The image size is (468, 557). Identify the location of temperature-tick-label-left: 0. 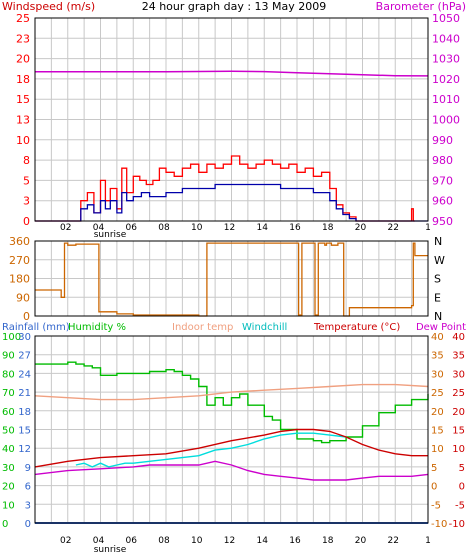
(434, 487).